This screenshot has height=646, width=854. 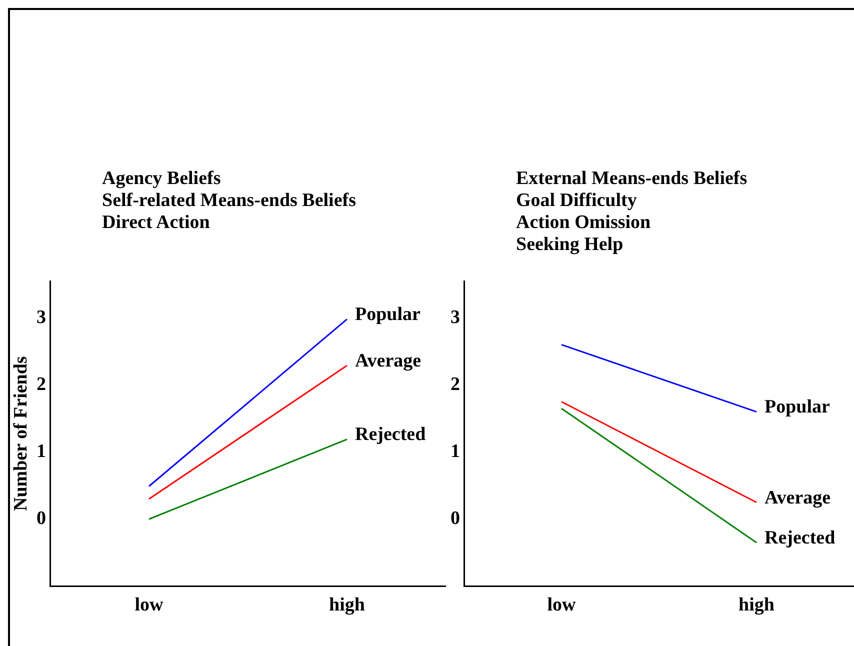 I want to click on chart-title: External Means-ends Beliefs Goal Difficulty Action Omission Seeking Help, so click(x=632, y=212).